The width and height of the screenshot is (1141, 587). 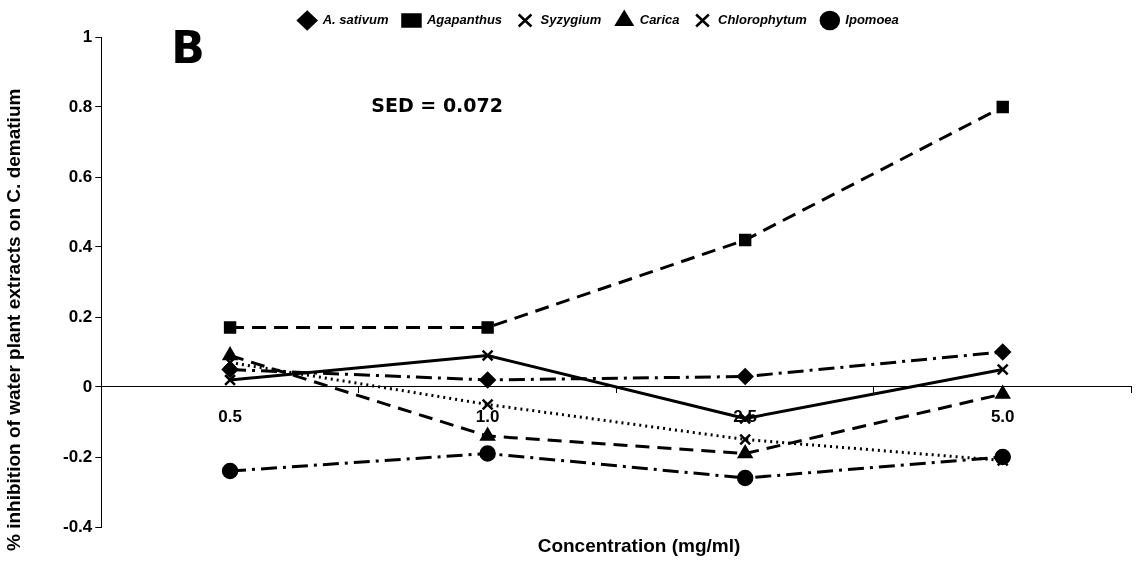 I want to click on legend-label: A. sativum, so click(x=355, y=20).